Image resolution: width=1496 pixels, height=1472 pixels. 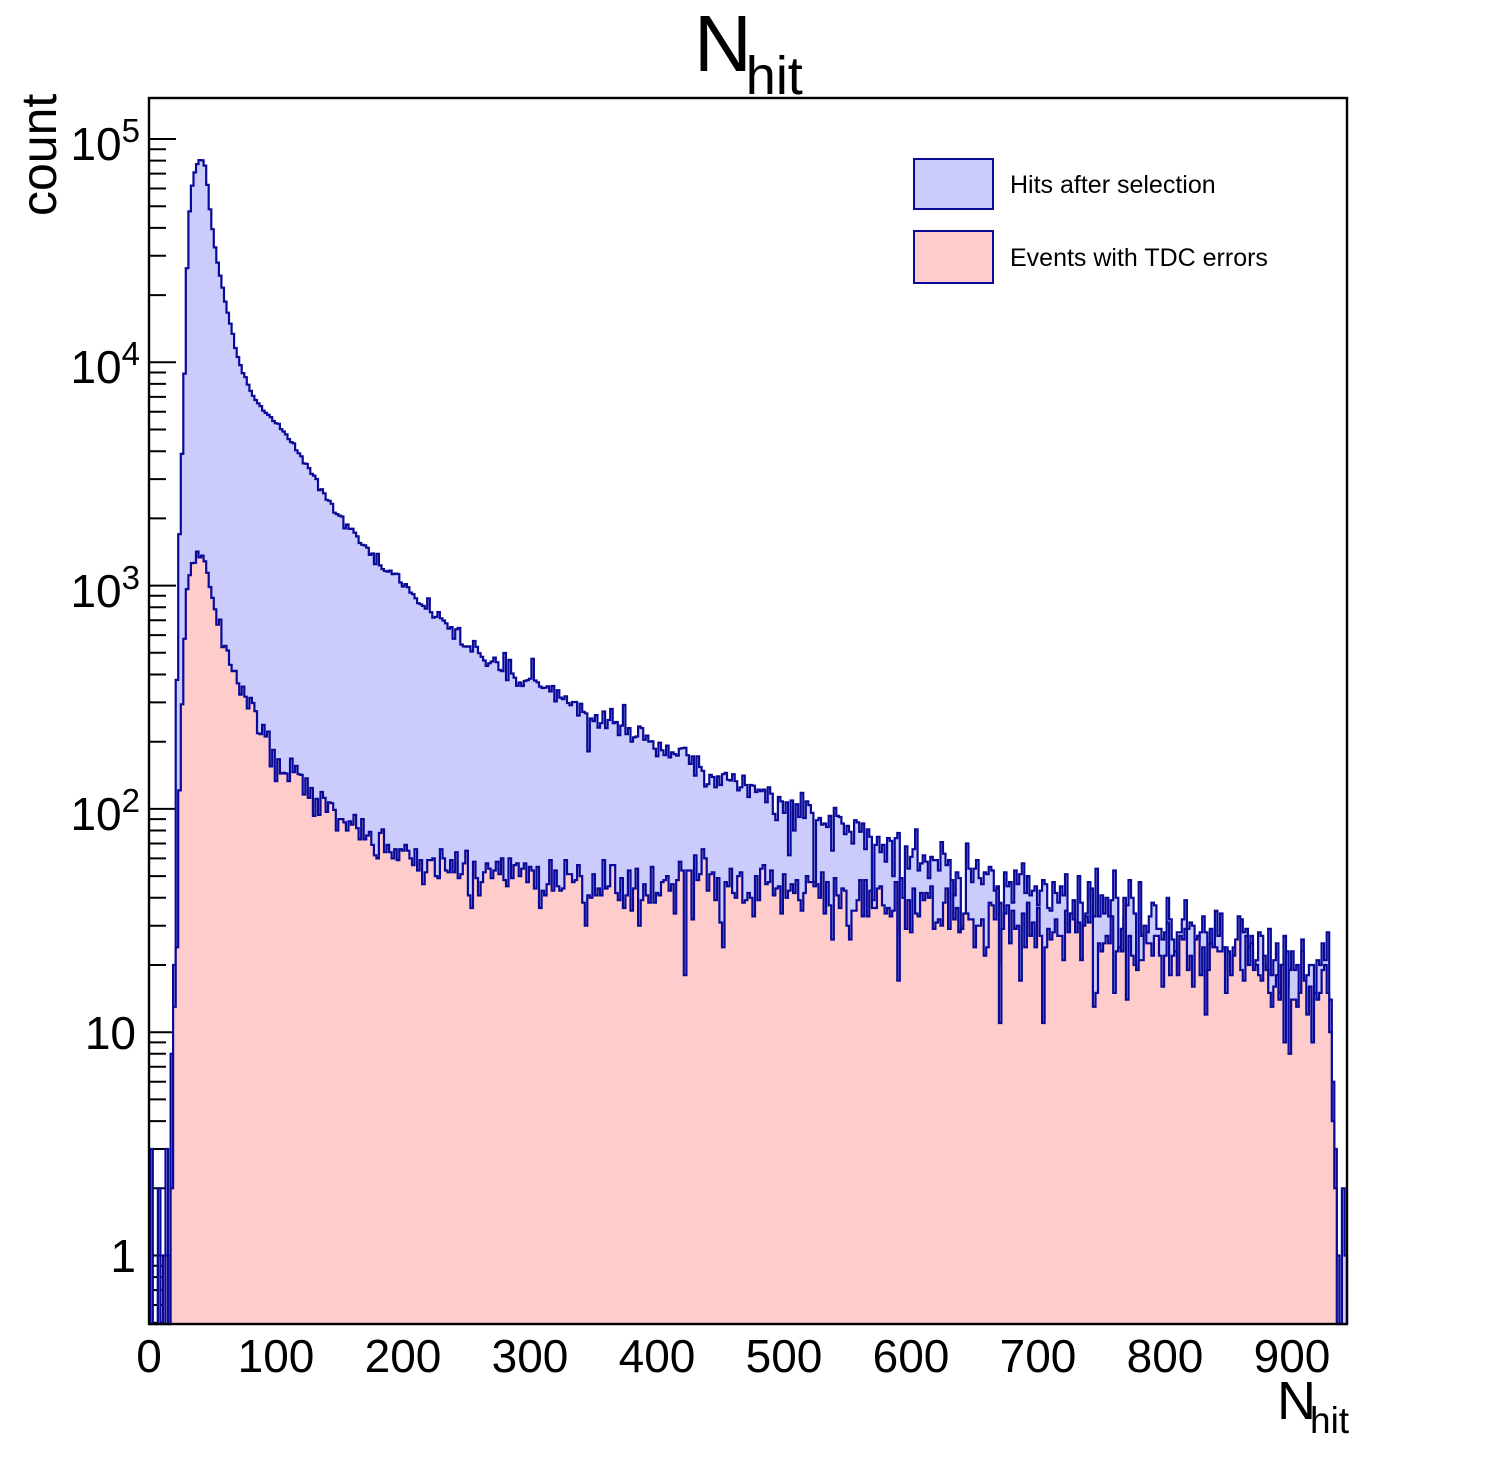 What do you see at coordinates (123, 1256) in the screenshot?
I see `svg-text: 1` at bounding box center [123, 1256].